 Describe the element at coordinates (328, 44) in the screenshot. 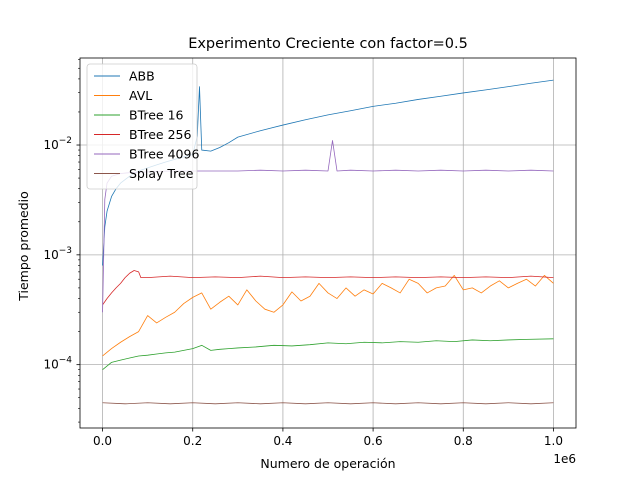

I see `chart-title: Experimento Creciente con factor=0.5` at that location.